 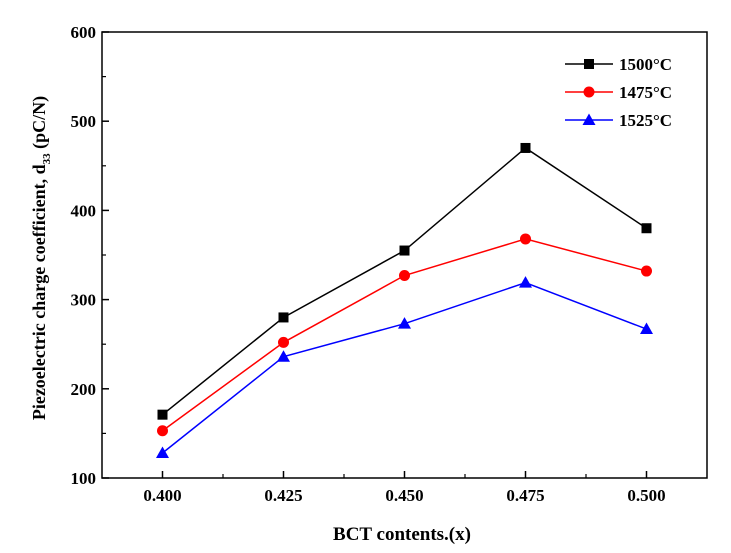 I want to click on y-axis-label-main: Piezoelectric charge coefficient, d, so click(x=39, y=292).